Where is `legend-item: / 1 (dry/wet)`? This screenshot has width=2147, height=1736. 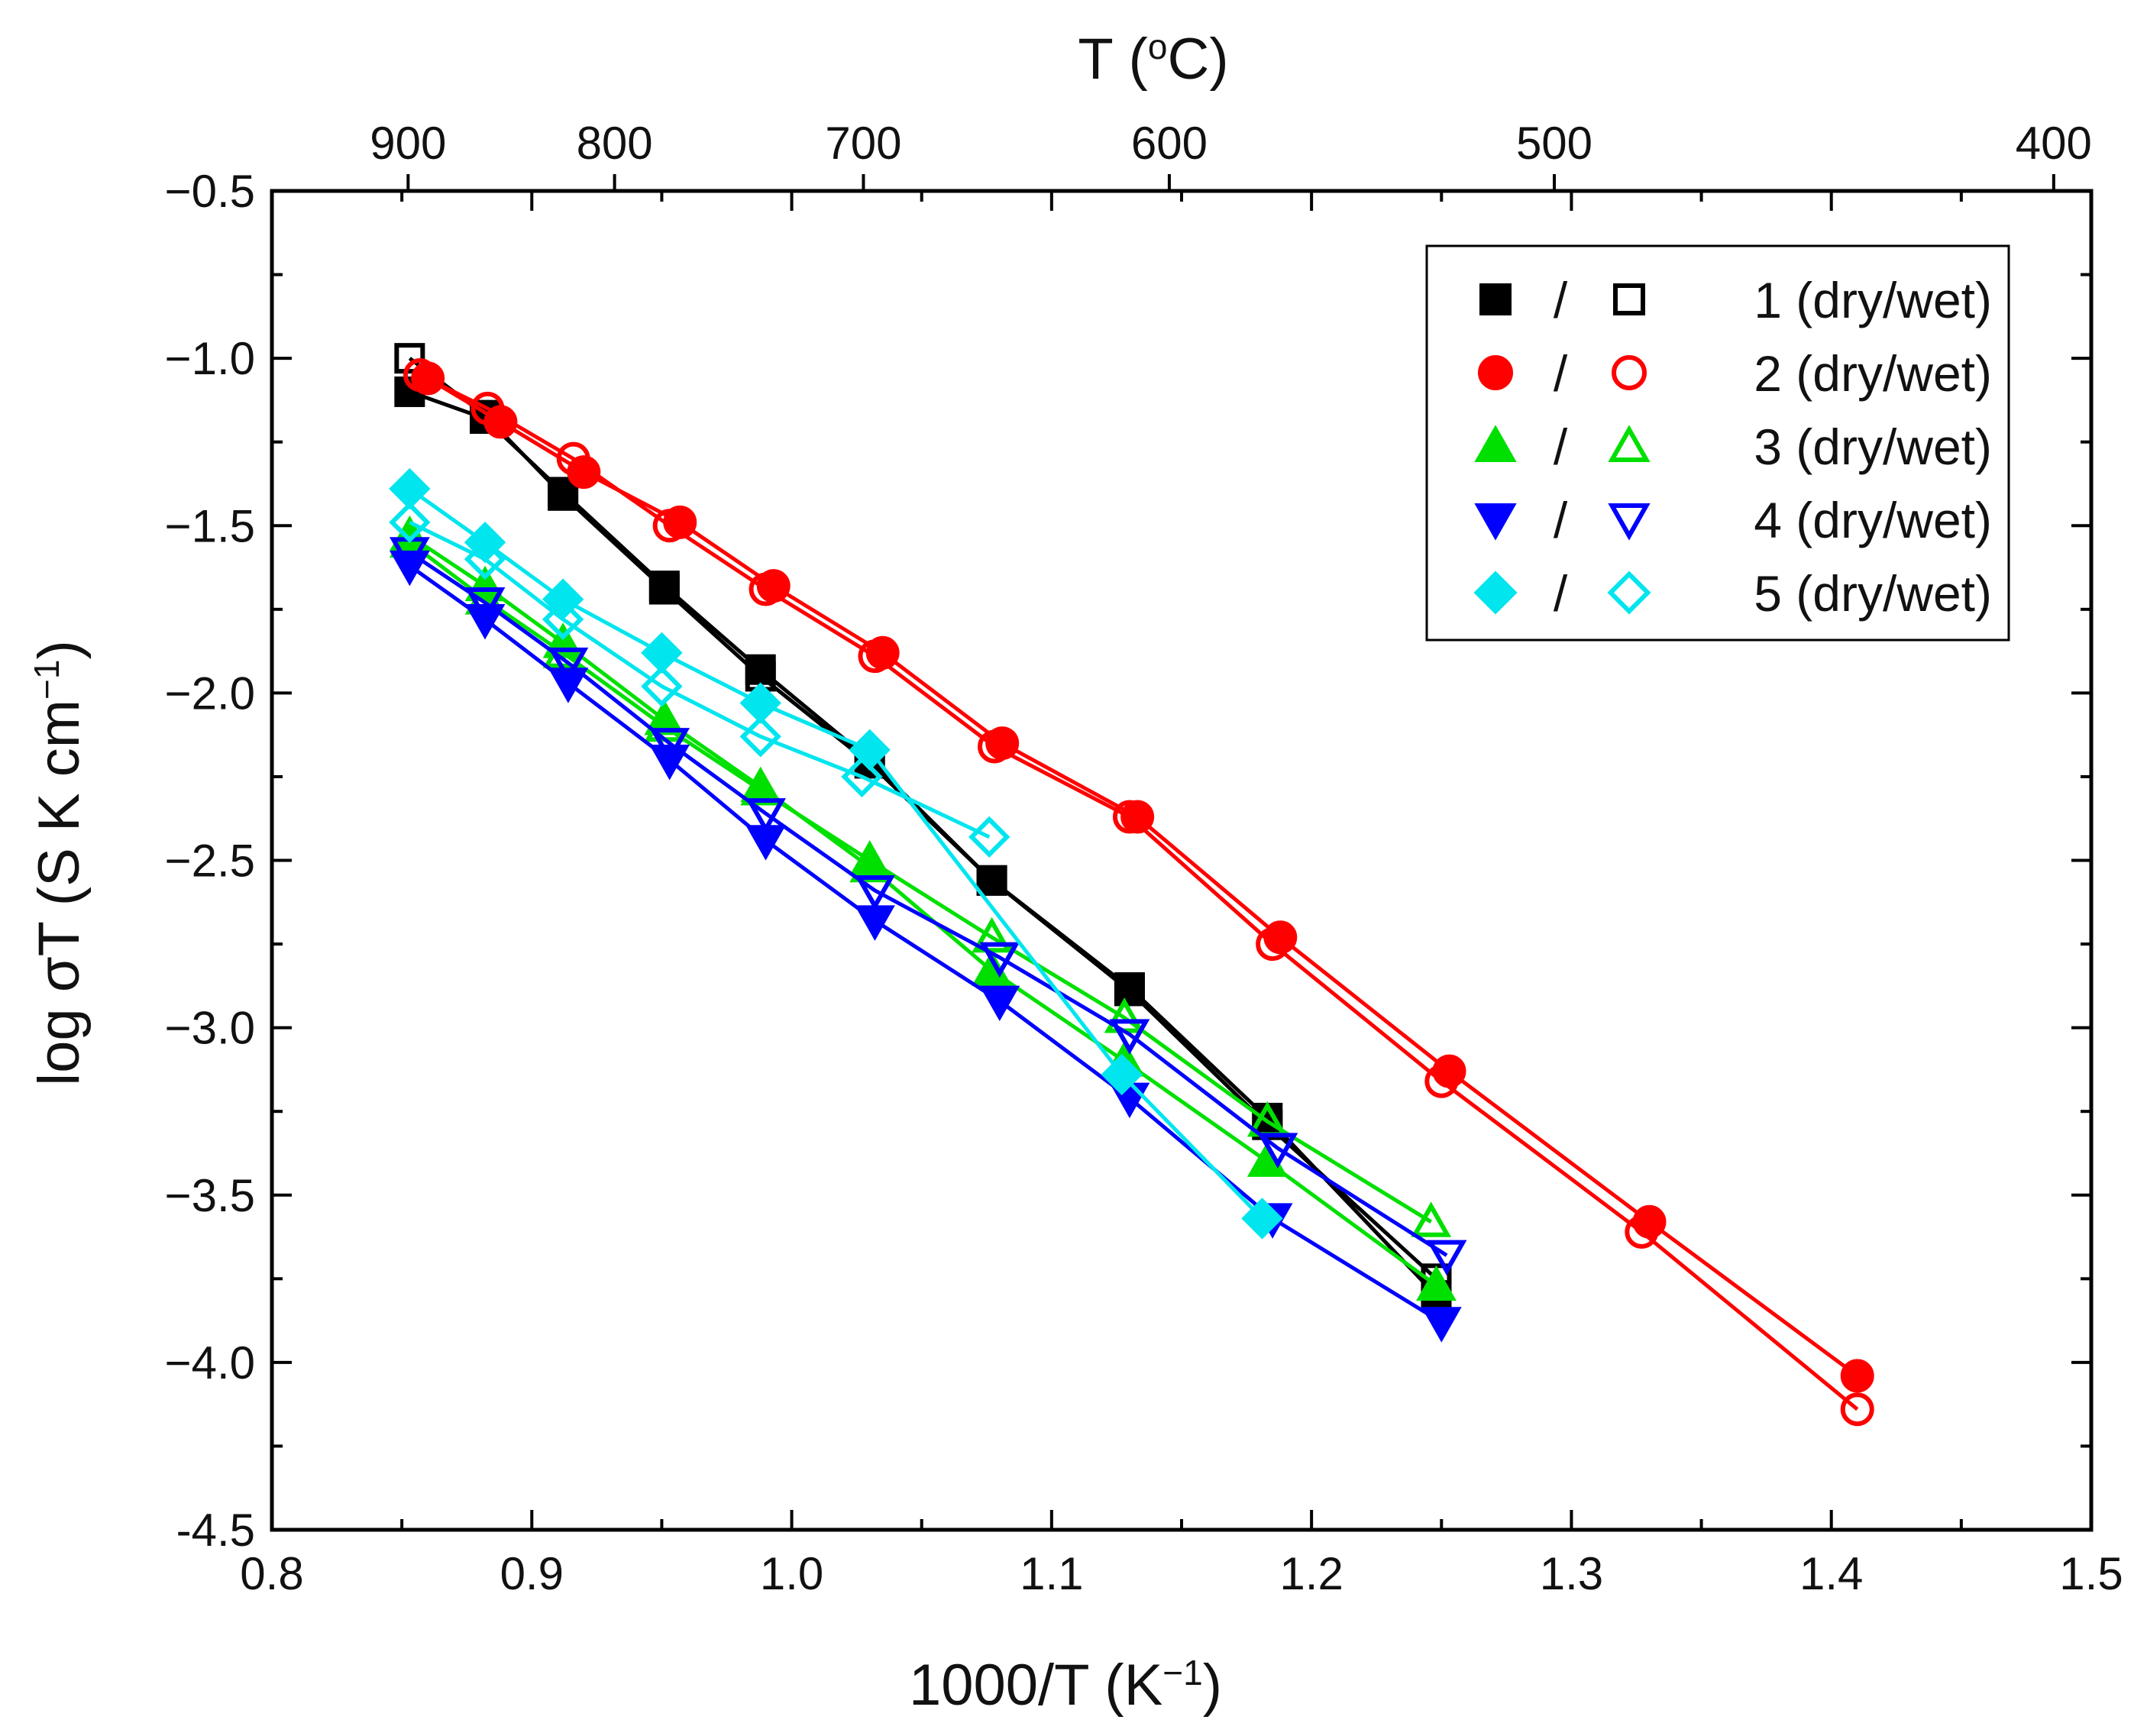 legend-item: / 1 (dry/wet) is located at coordinates (1735, 300).